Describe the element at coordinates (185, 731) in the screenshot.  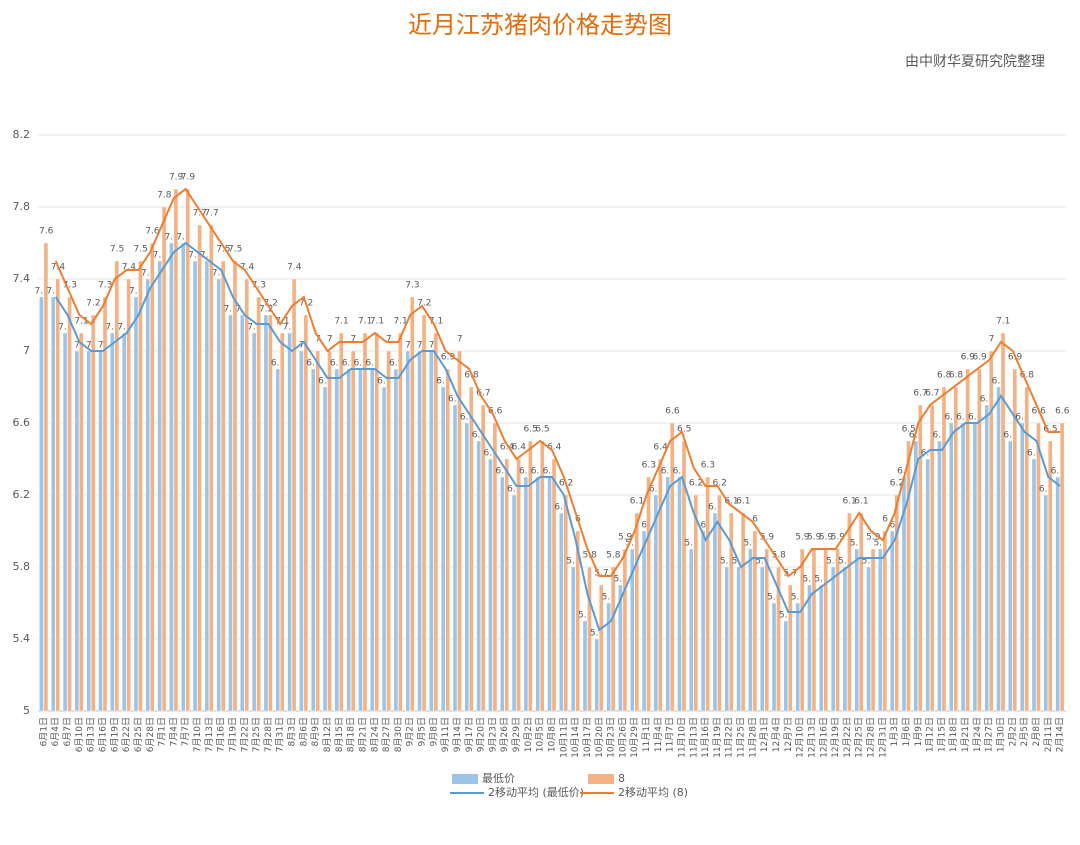
I see `x-tick-label: 7月7日` at that location.